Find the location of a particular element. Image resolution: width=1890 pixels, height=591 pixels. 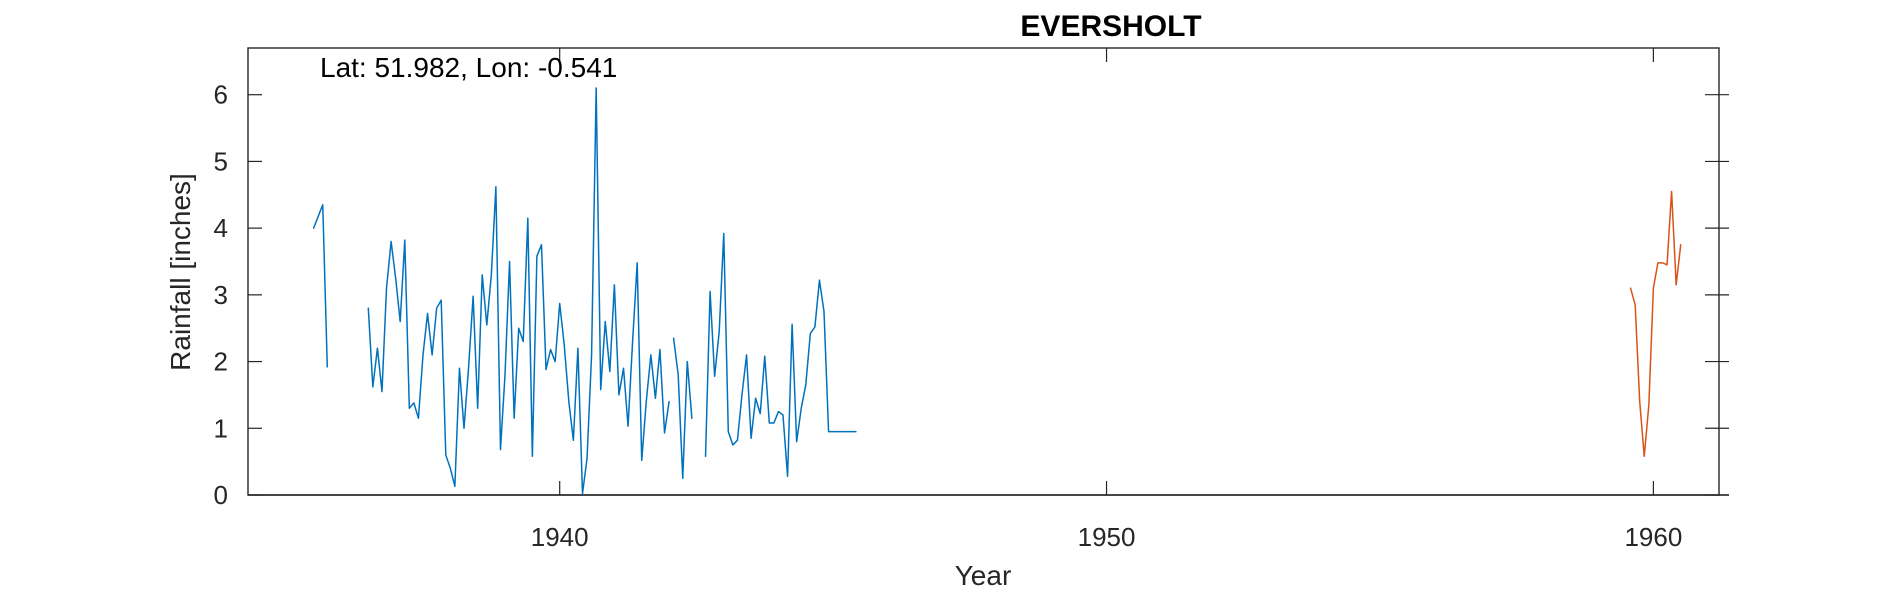

y-tick-label: 2 is located at coordinates (221, 362).